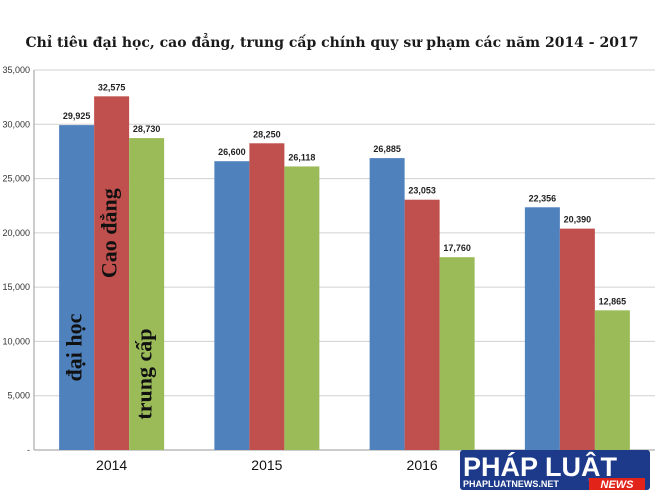 The width and height of the screenshot is (665, 499). What do you see at coordinates (422, 465) in the screenshot?
I see `x-tick-label: 2016` at bounding box center [422, 465].